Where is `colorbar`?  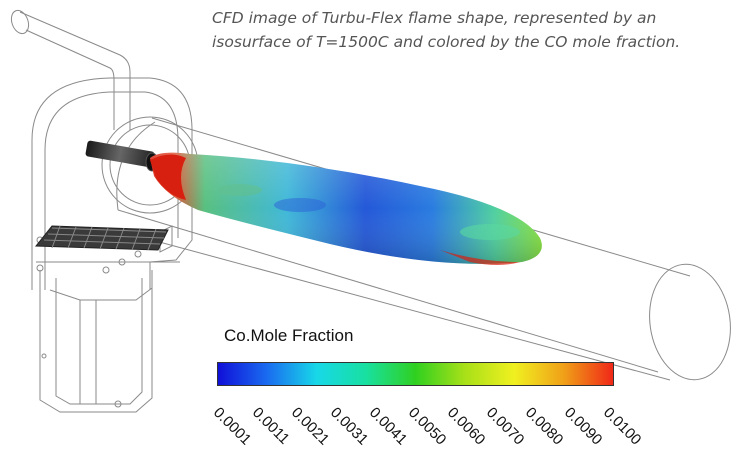
colorbar is located at coordinates (415, 374).